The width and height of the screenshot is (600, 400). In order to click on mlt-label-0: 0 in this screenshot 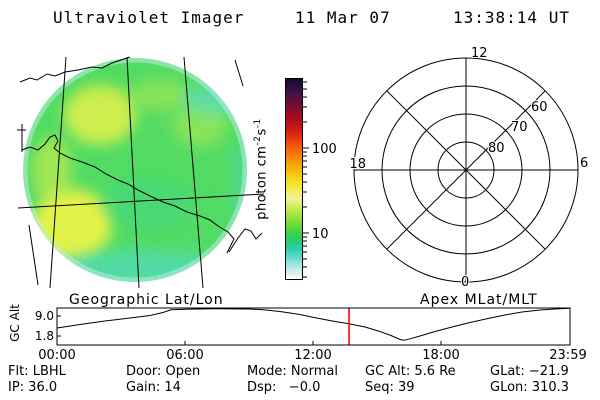, I will do `click(465, 282)`.